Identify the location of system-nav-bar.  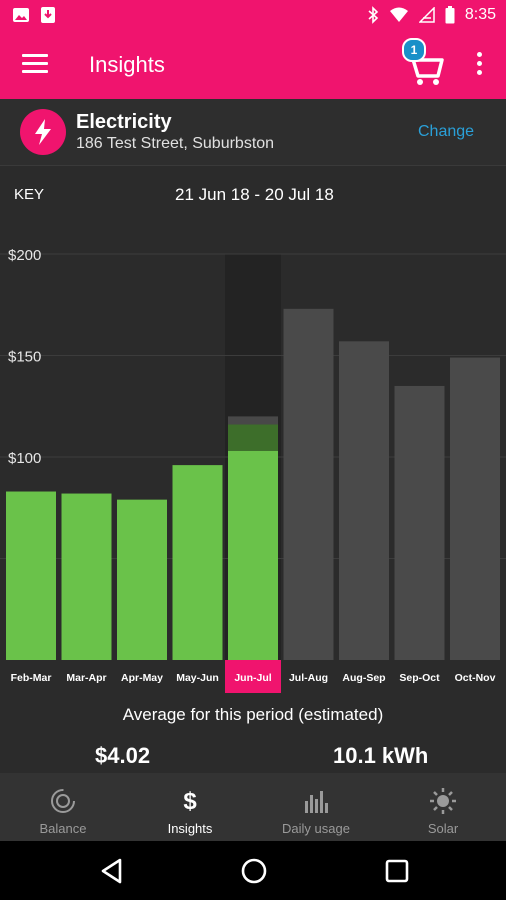
(253, 870).